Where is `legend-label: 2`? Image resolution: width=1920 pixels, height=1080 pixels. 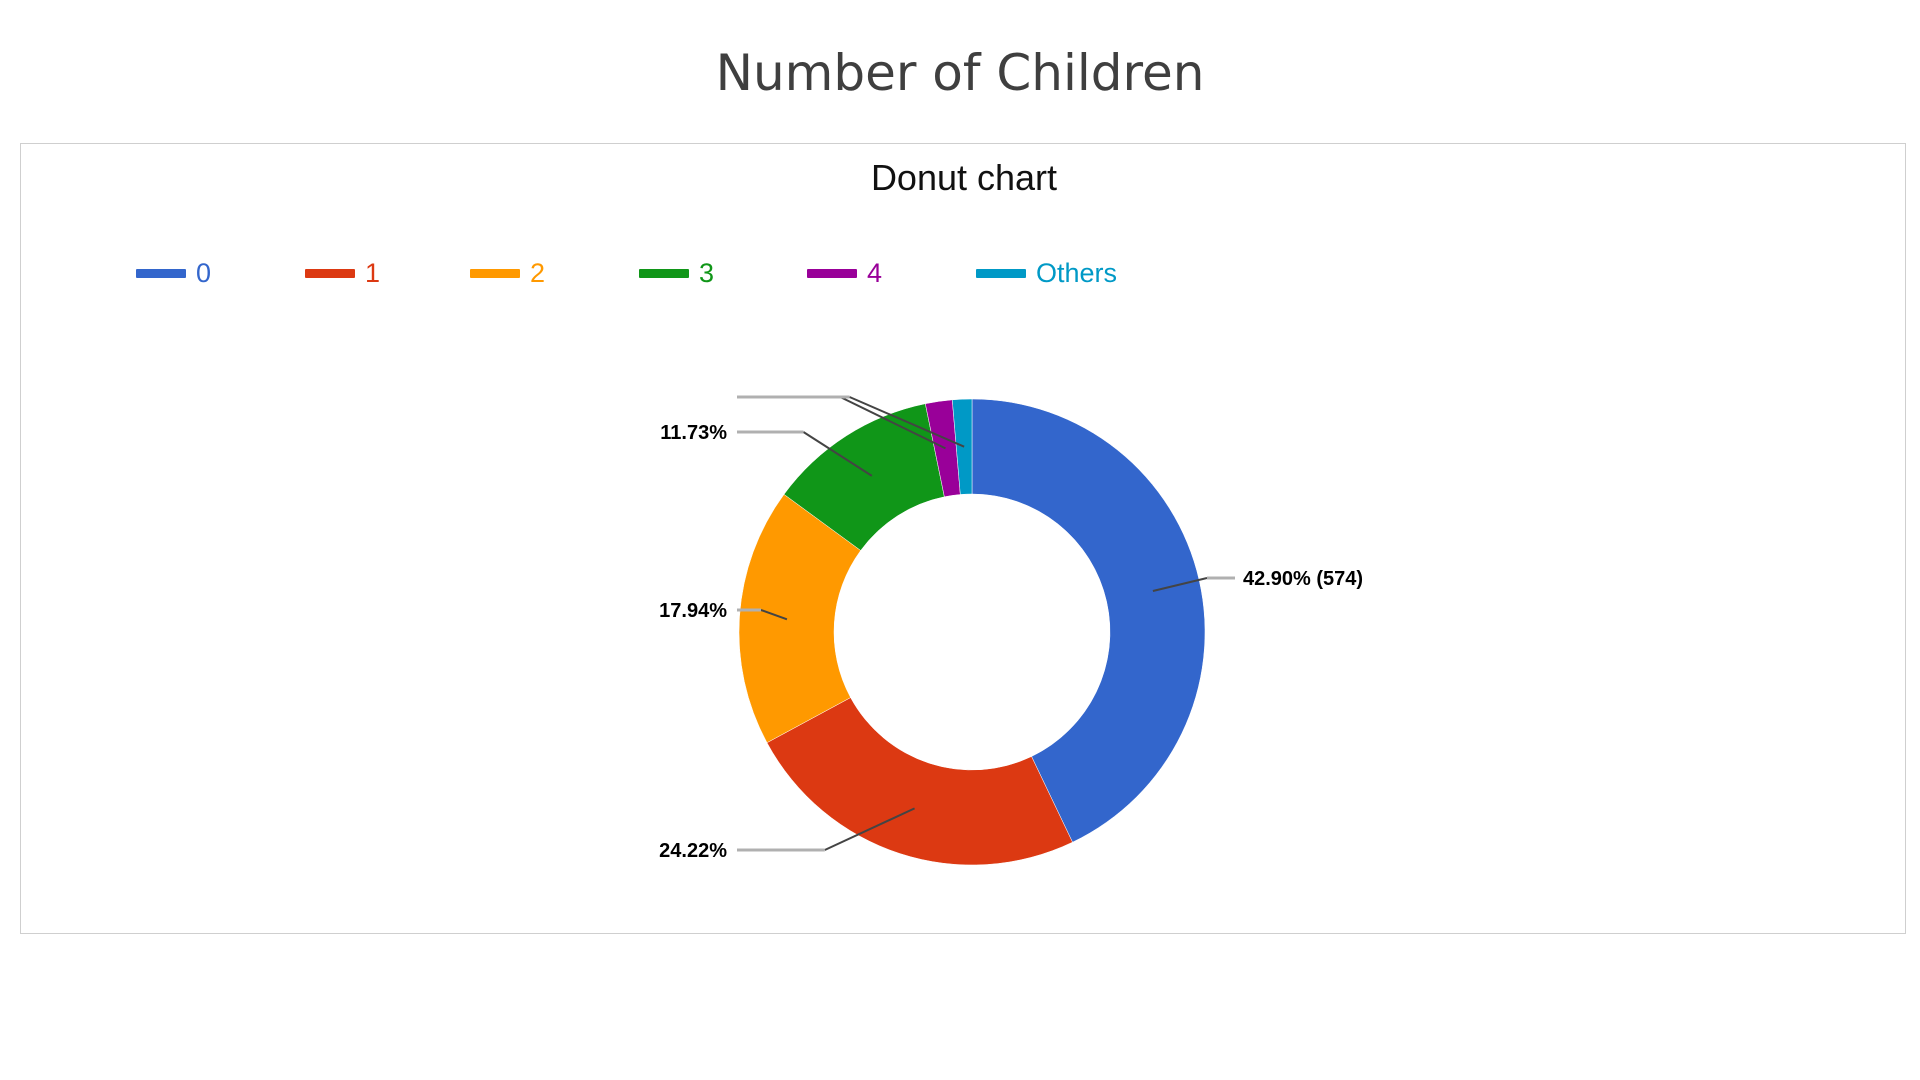
legend-label: 2 is located at coordinates (538, 273).